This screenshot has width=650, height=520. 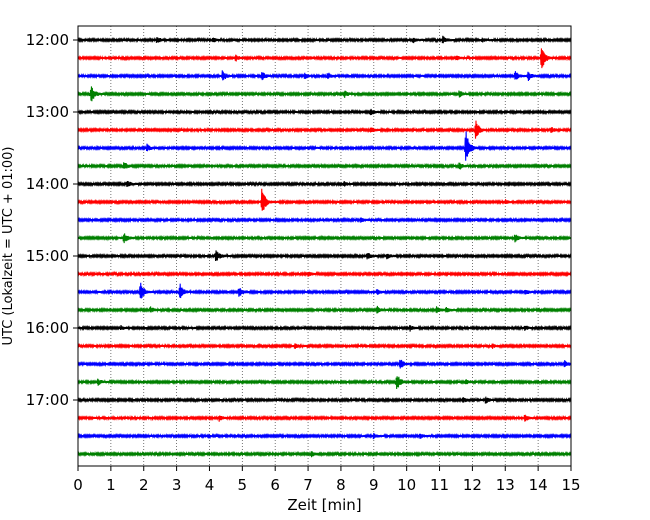 What do you see at coordinates (406, 485) in the screenshot?
I see `x-tick-label: 10` at bounding box center [406, 485].